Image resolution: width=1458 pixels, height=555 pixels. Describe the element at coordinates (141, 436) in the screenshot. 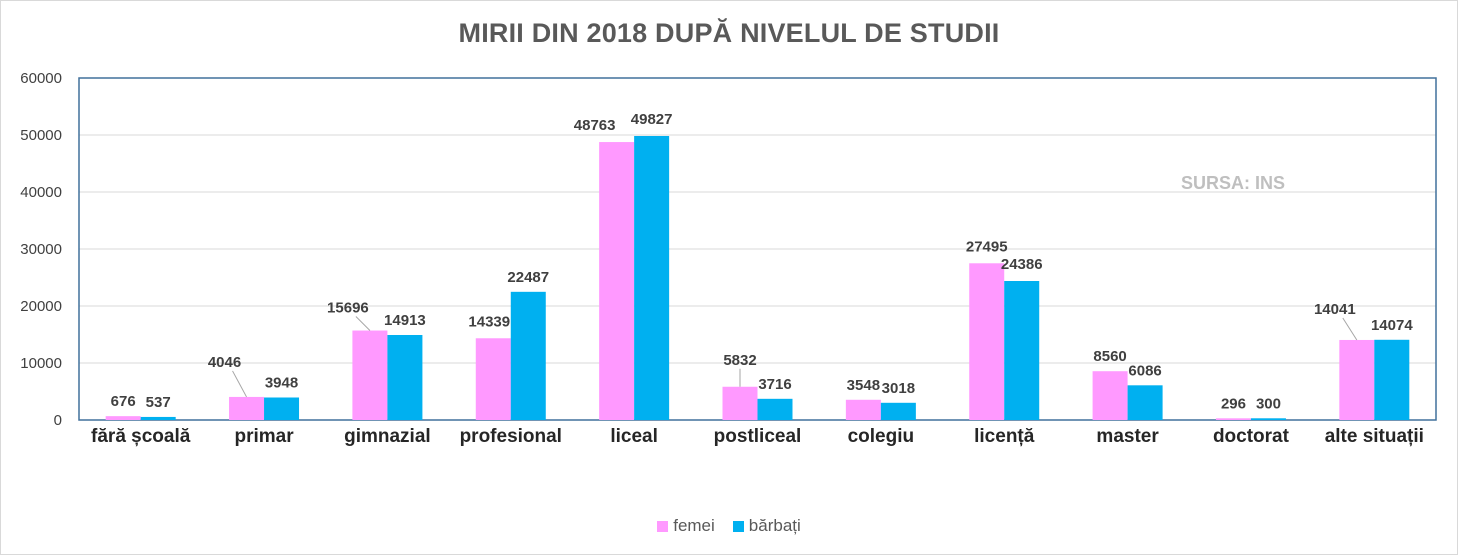

I see `x-tick-label: fără școală` at that location.